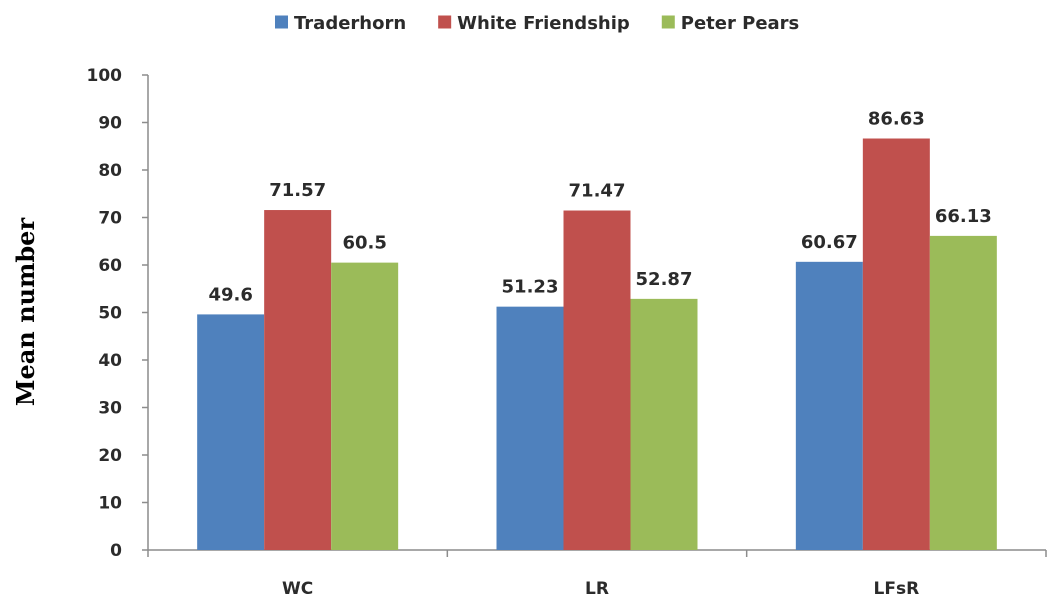  What do you see at coordinates (664, 279) in the screenshot?
I see `data-label: 52.87` at bounding box center [664, 279].